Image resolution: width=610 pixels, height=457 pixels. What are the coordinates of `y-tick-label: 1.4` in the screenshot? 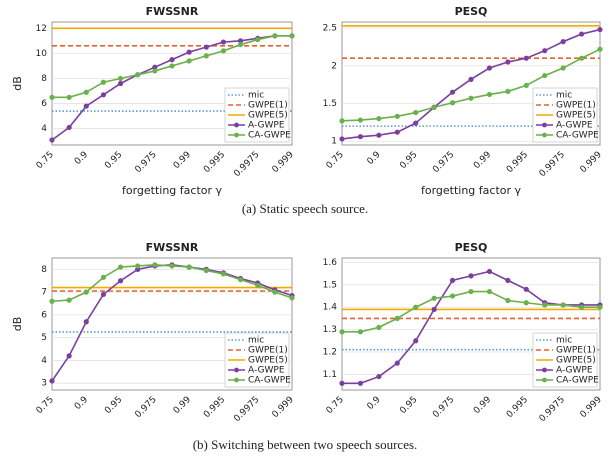 It's located at (330, 308).